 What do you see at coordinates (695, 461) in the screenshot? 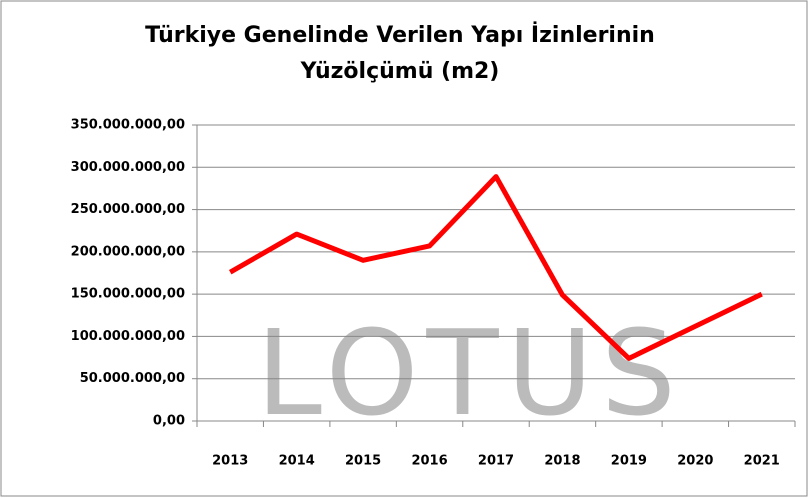
I see `x-tick-label: 2020` at bounding box center [695, 461].